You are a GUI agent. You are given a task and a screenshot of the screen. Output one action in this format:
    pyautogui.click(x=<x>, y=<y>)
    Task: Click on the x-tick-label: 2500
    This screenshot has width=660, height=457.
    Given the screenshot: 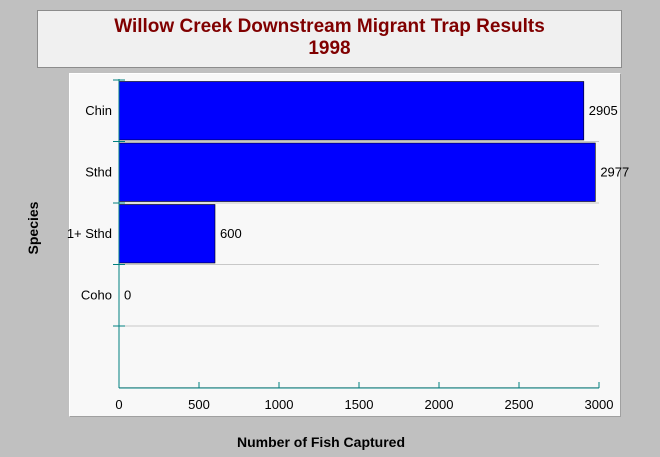 What is the action you would take?
    pyautogui.click(x=519, y=404)
    